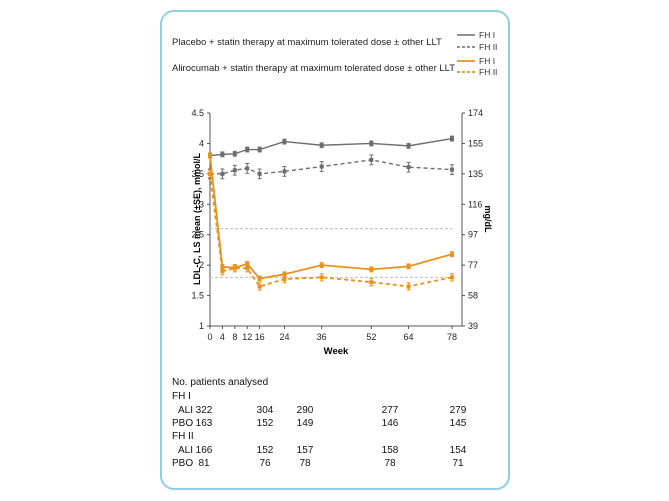  Describe the element at coordinates (473, 326) in the screenshot. I see `y-tick-label-right: 39` at that location.